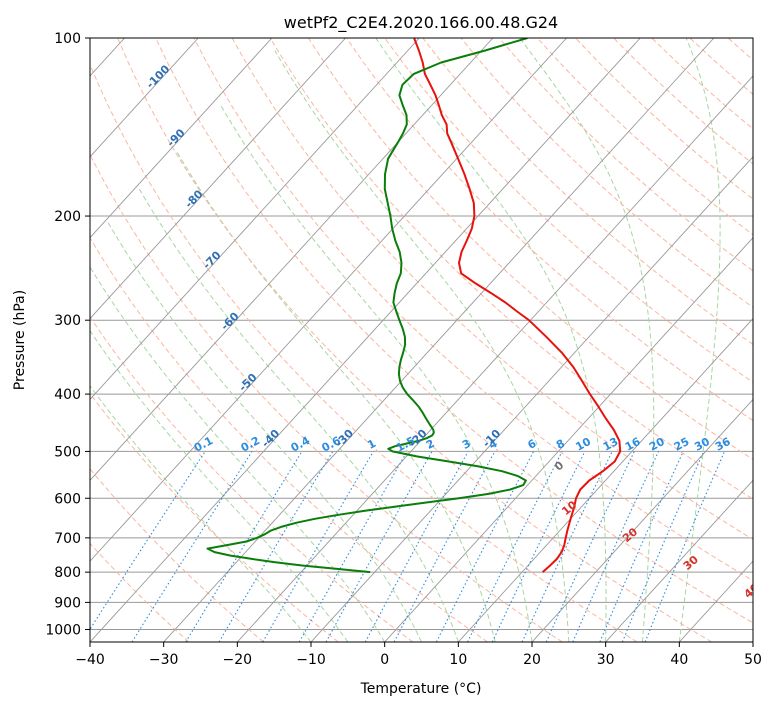 This screenshot has height=708, width=775. I want to click on y-tick-label: 700, so click(67, 539).